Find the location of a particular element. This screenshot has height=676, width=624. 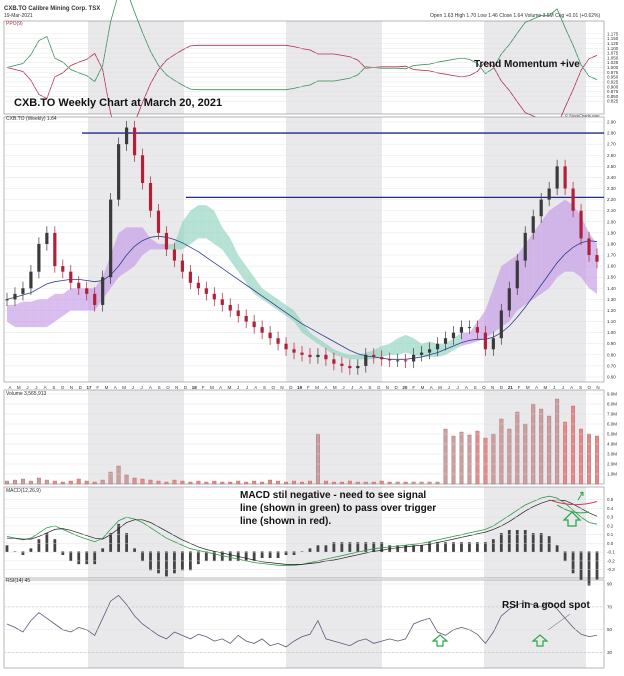

price-tick-label: 0.70 is located at coordinates (611, 365).